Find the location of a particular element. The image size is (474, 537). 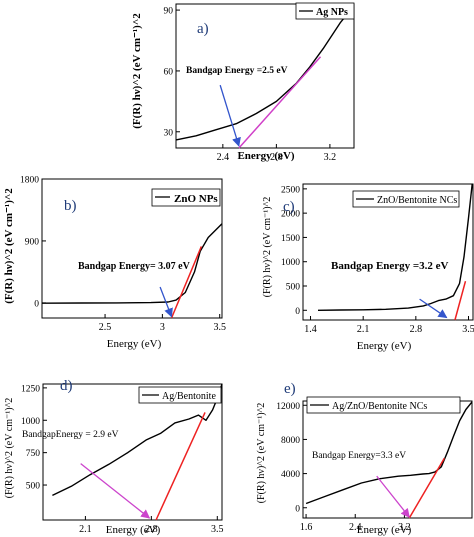

bandgap-annotation: Bandgap Energy =2.5 eV is located at coordinates (237, 71).